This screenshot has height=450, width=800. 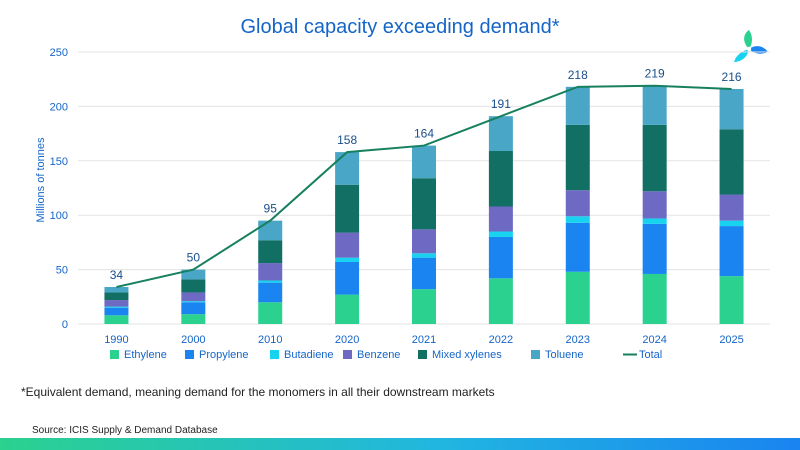 I want to click on x-tick-label: 2022, so click(x=501, y=340).